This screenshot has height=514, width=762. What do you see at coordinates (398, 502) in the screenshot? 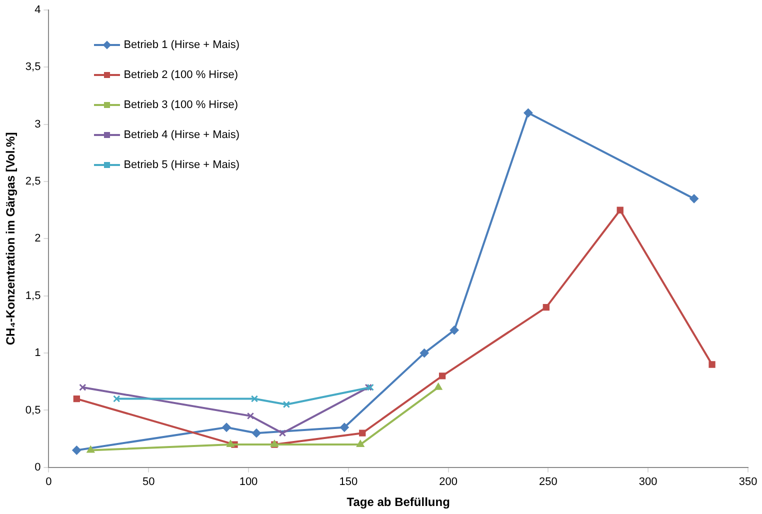
I see `x-axis-title: Tage ab Befüllung` at bounding box center [398, 502].